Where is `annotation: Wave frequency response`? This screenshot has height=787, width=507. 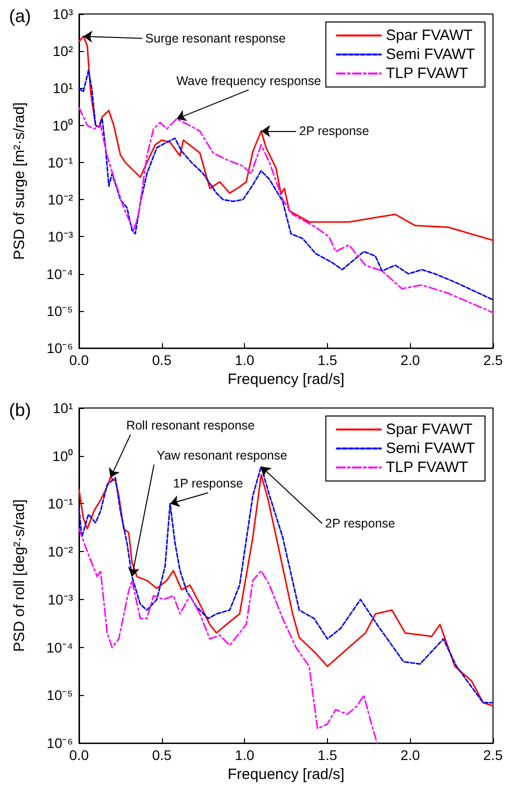
annotation: Wave frequency response is located at coordinates (249, 81).